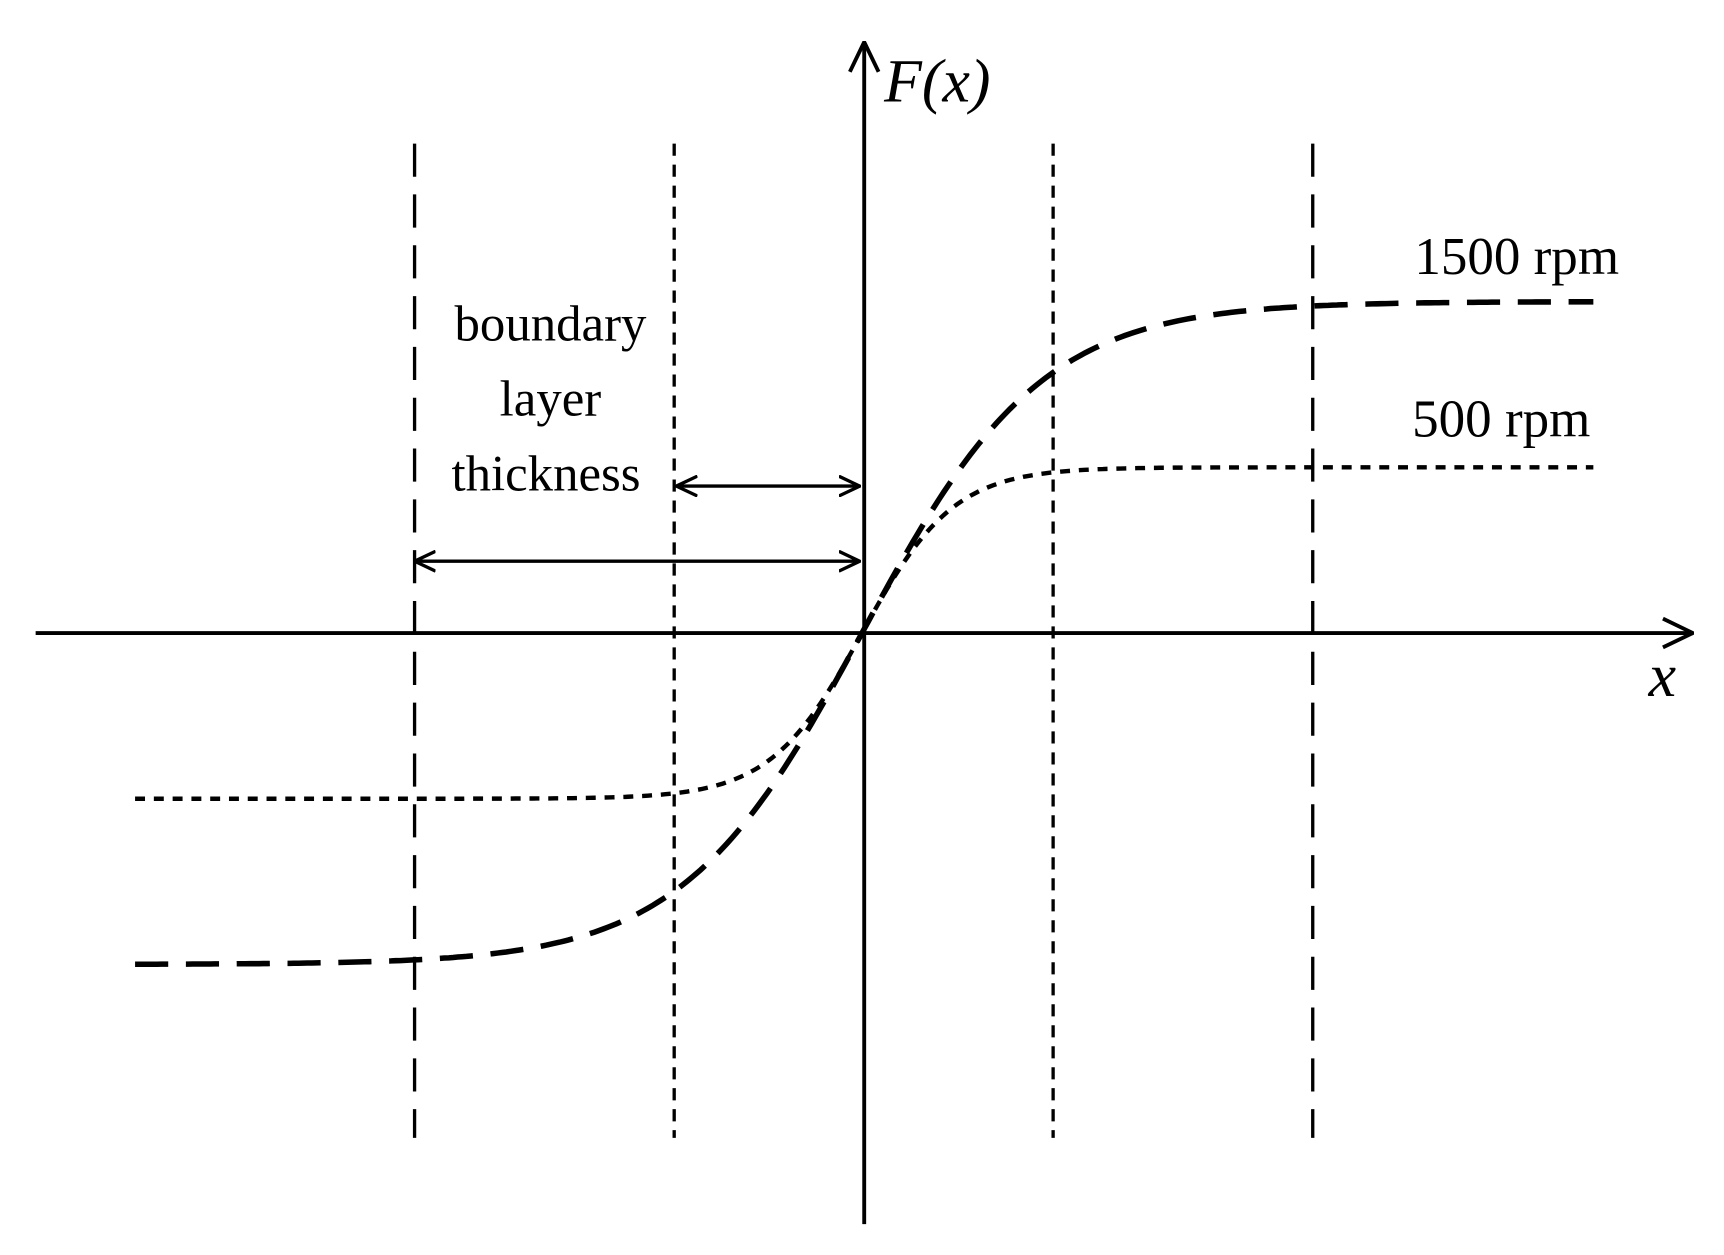  What do you see at coordinates (551, 323) in the screenshot?
I see `annotation-line: boundary` at bounding box center [551, 323].